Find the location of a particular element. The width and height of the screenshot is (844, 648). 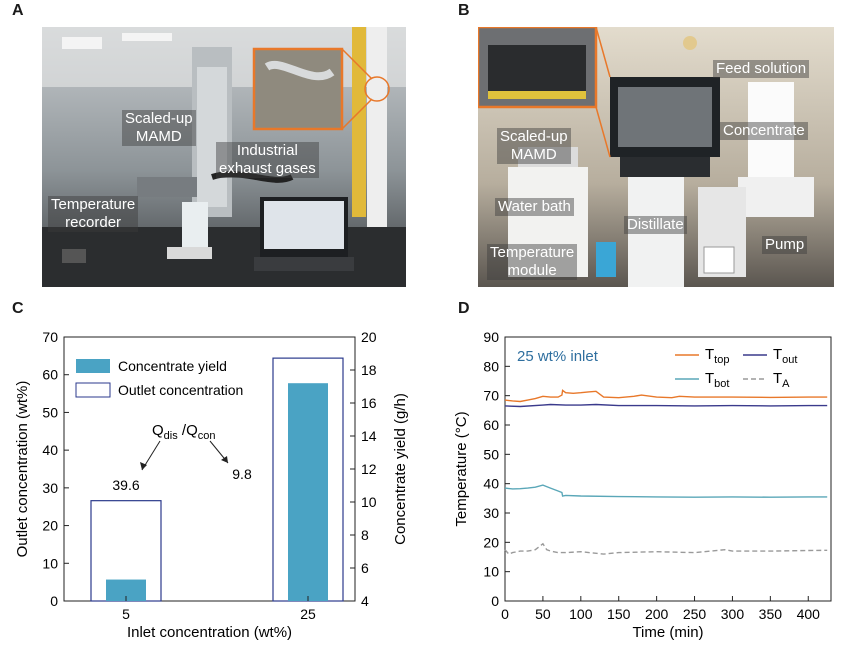

y-left-tick-label: 20 is located at coordinates (50, 526).